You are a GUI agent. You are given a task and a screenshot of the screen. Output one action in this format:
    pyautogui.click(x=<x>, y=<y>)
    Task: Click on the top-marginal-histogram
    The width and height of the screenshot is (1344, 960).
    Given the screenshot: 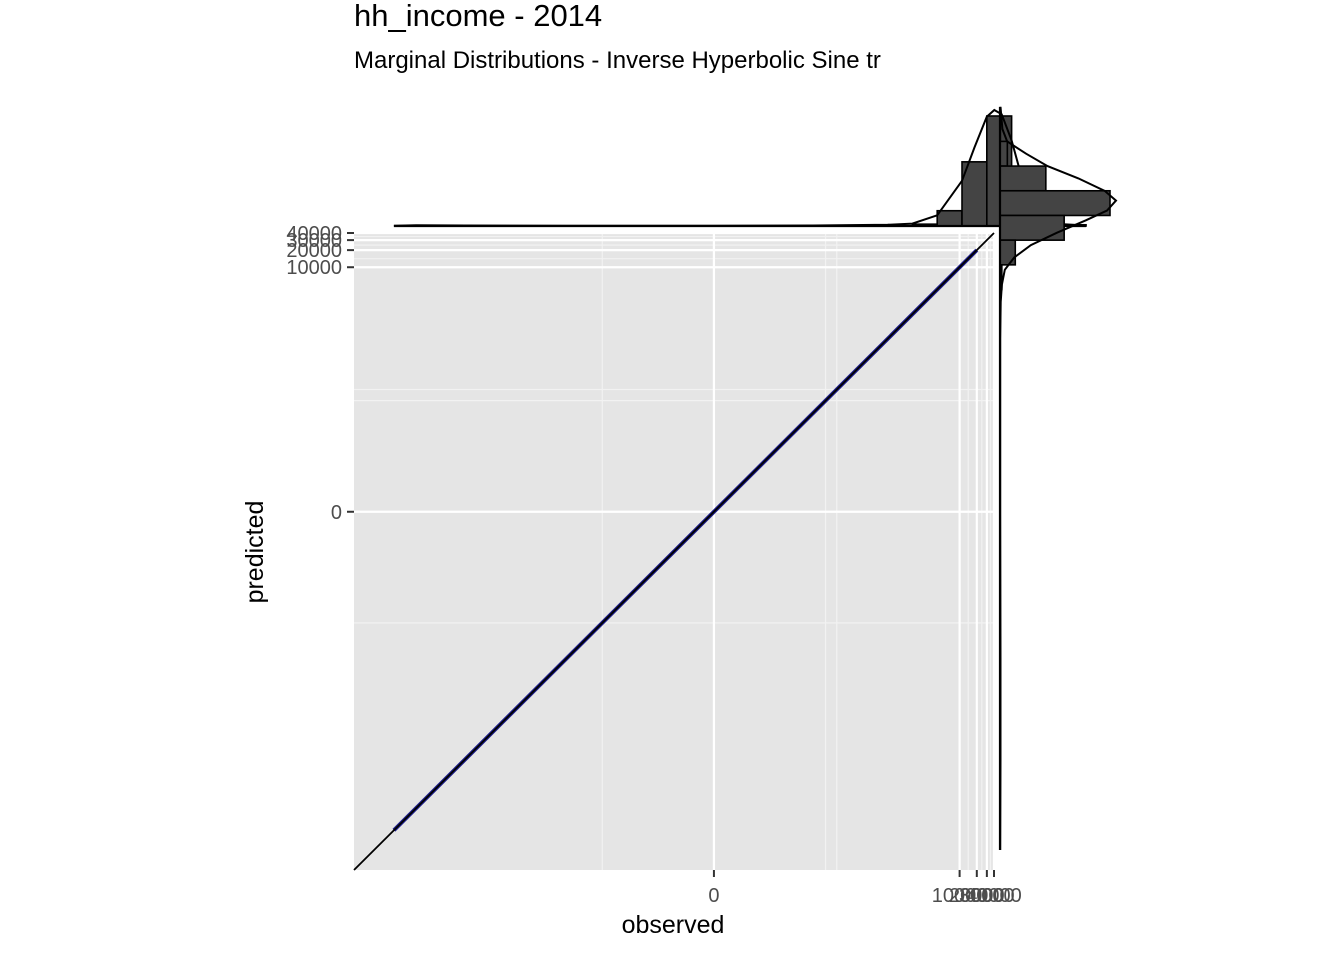 What is the action you would take?
    pyautogui.click(x=740, y=168)
    